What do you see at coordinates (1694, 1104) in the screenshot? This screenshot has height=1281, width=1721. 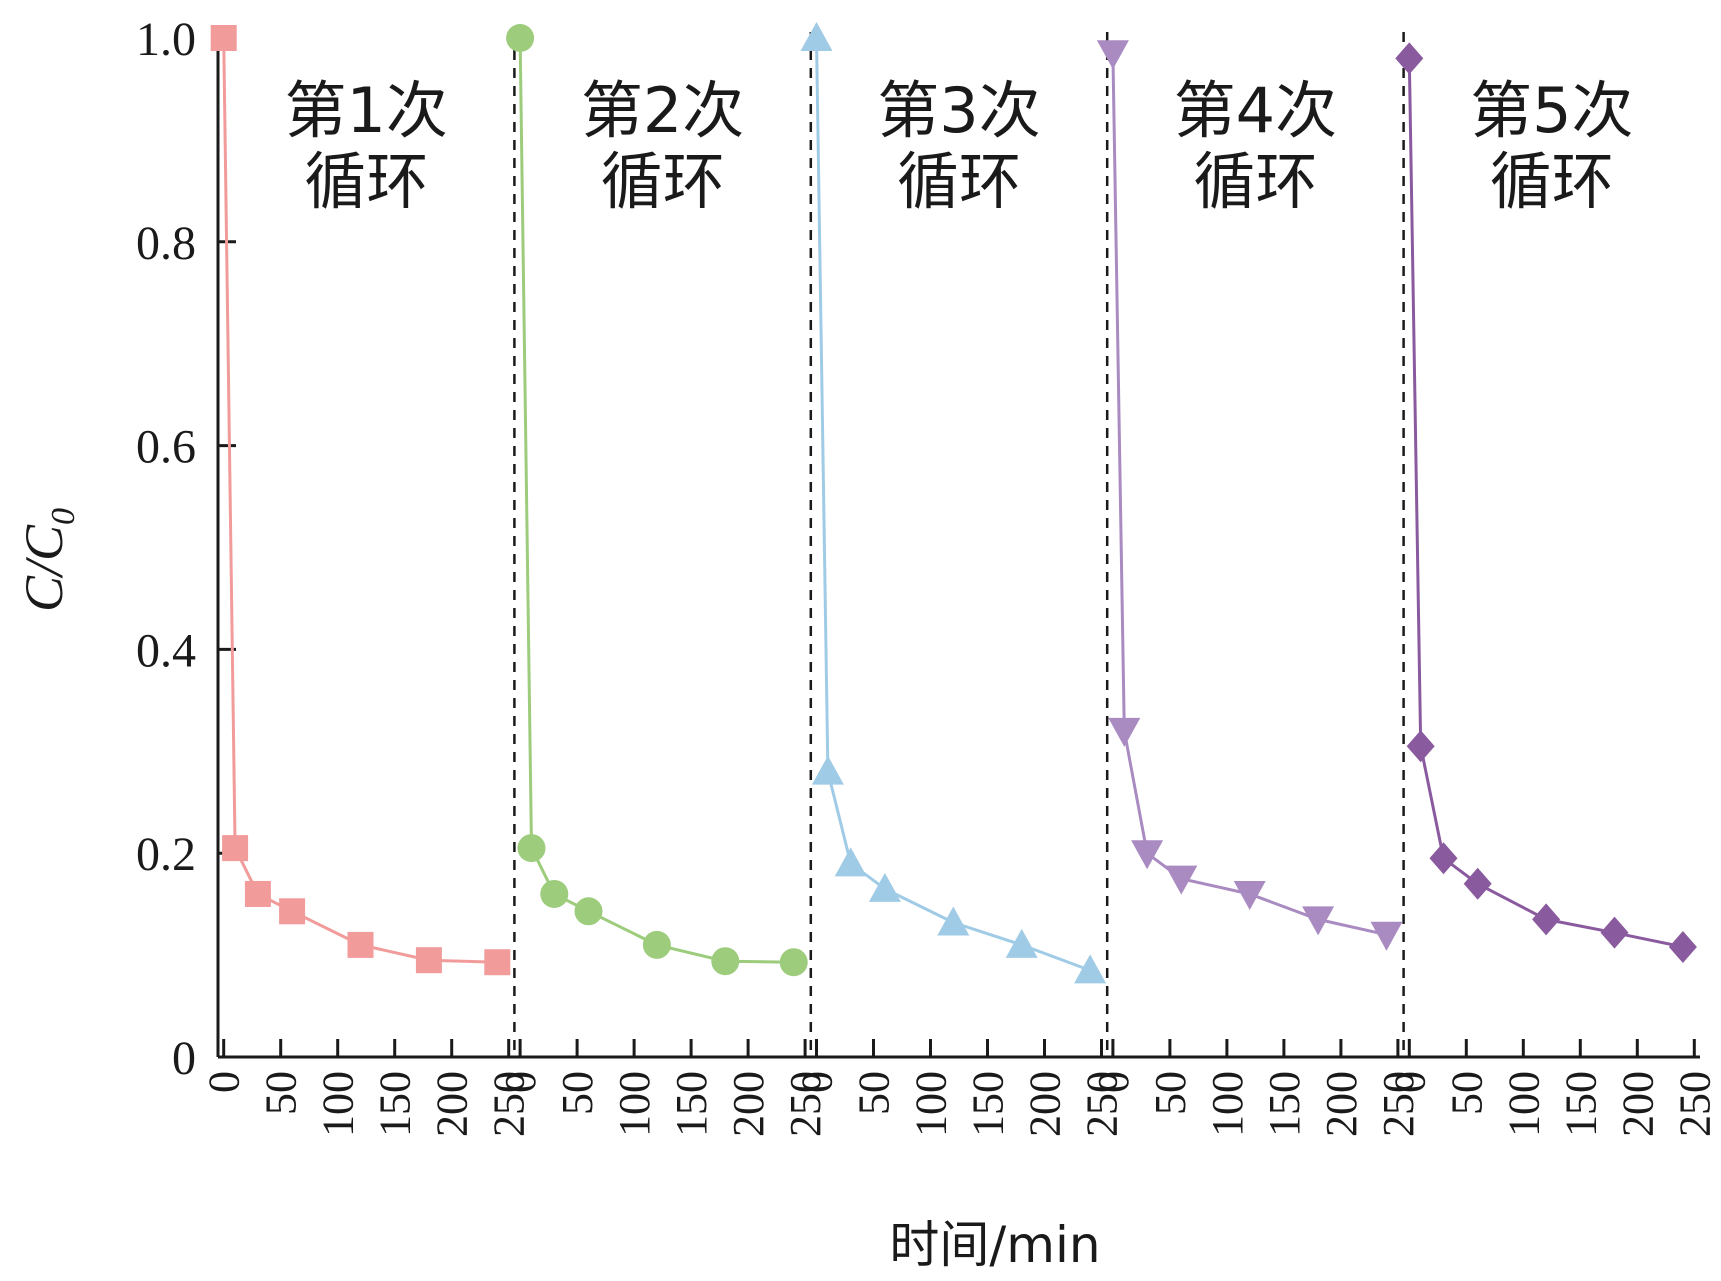 I see `x-tick-label-4-5: 250` at bounding box center [1694, 1104].